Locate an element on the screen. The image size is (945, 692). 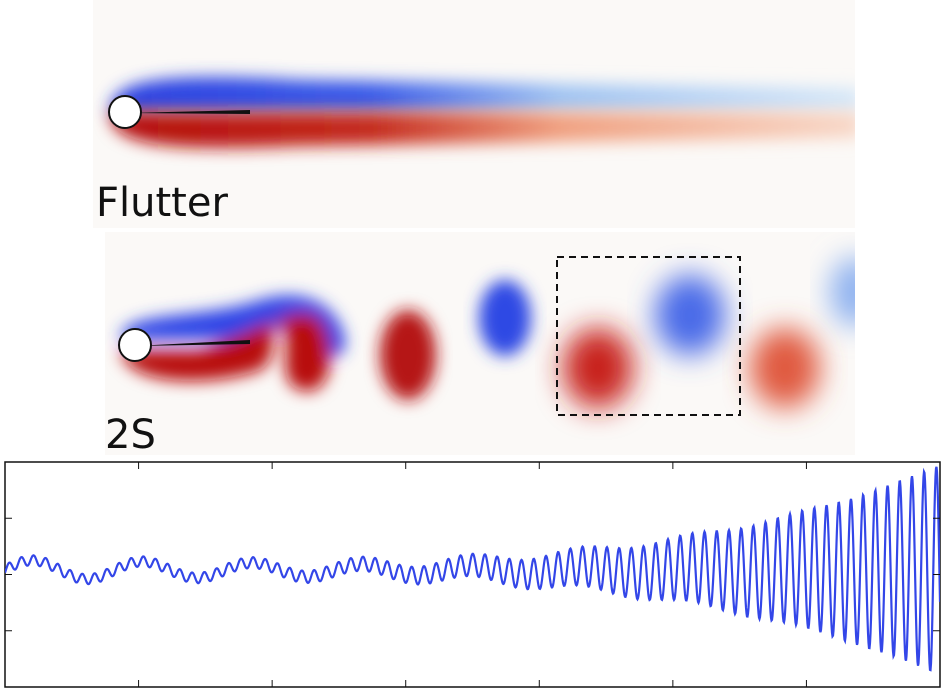
panel-label: 2S is located at coordinates (130, 435).